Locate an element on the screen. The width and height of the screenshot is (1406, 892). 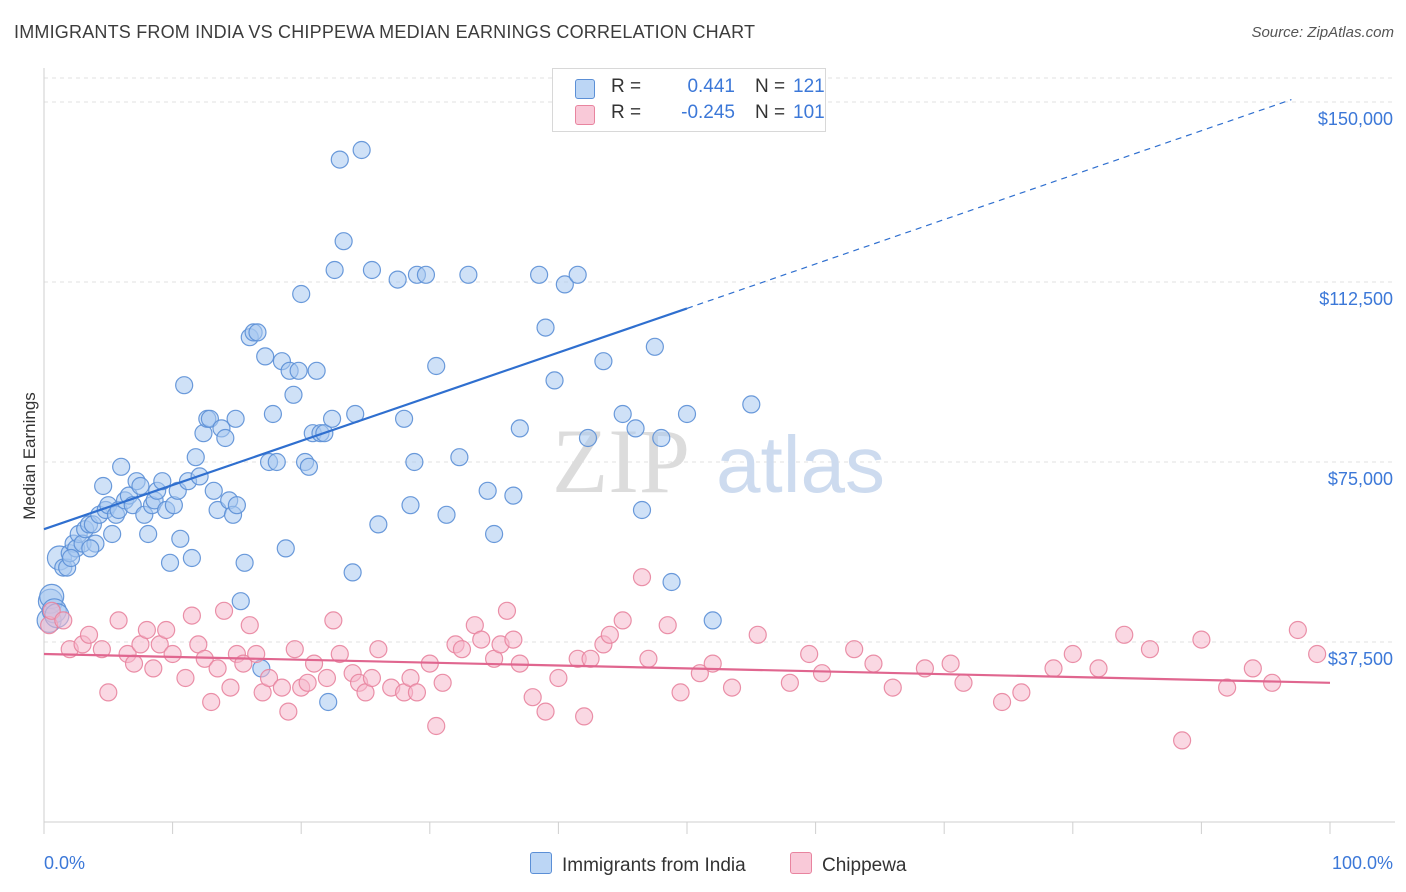
india-trend-line is located at coordinates (365, 419).